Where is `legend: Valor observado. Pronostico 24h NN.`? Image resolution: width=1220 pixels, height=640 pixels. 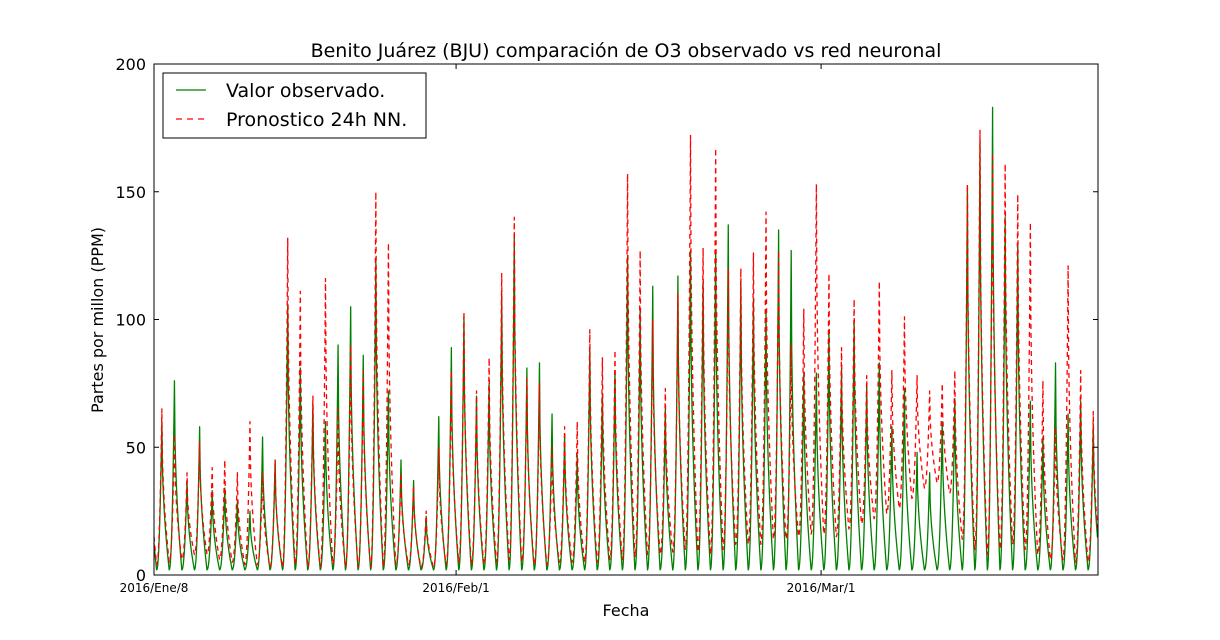
legend: Valor observado. Pronostico 24h NN. is located at coordinates (294, 105).